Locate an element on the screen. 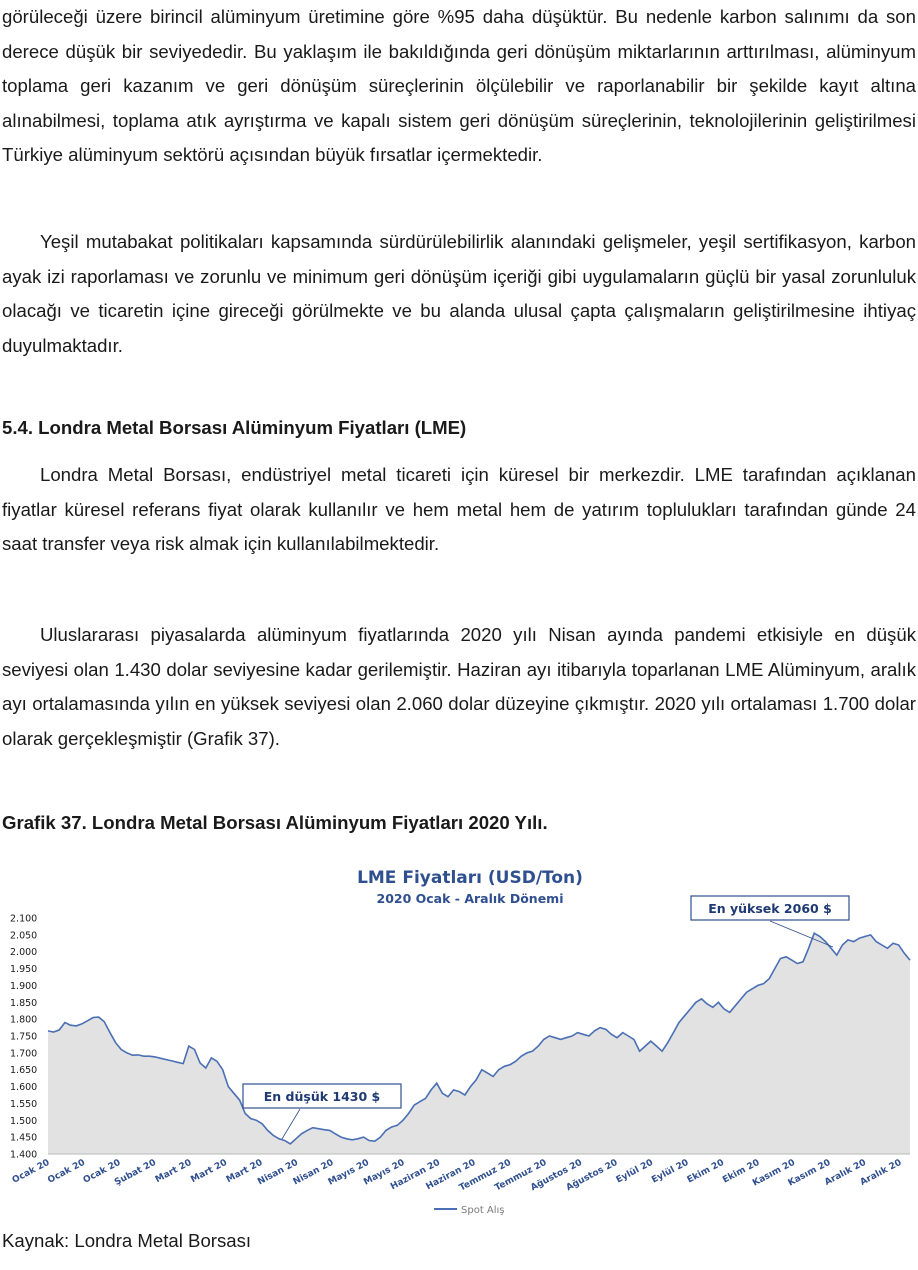  chart-subtitle: 2020 Ocak - Aralık Dönemi is located at coordinates (470, 898).